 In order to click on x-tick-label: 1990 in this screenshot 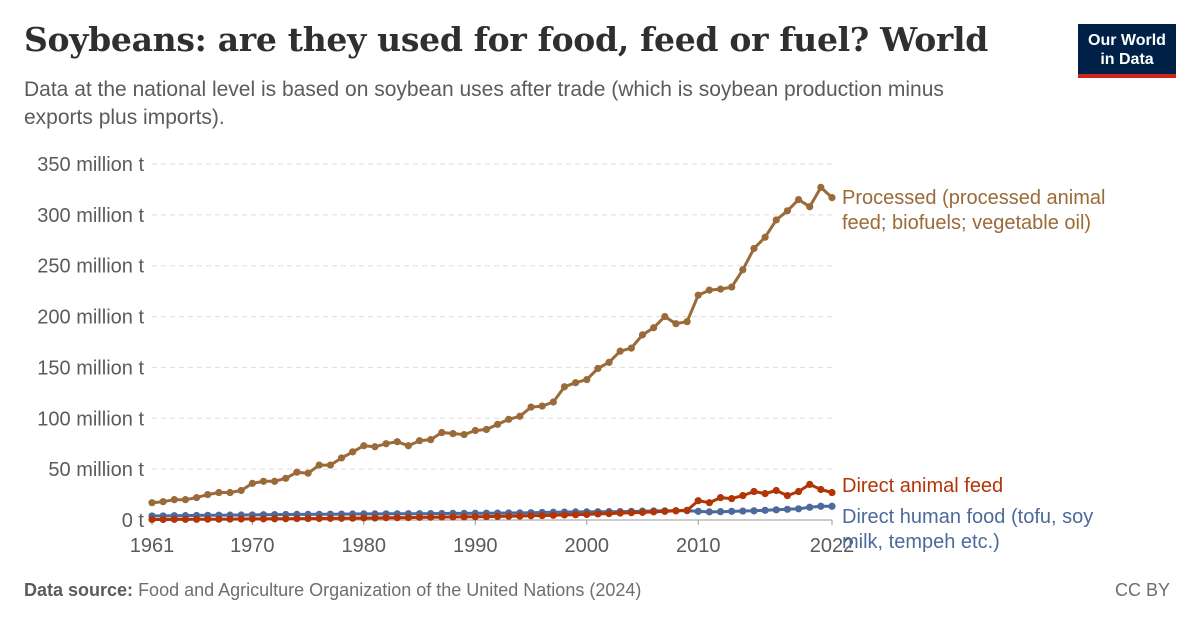, I will do `click(475, 546)`.